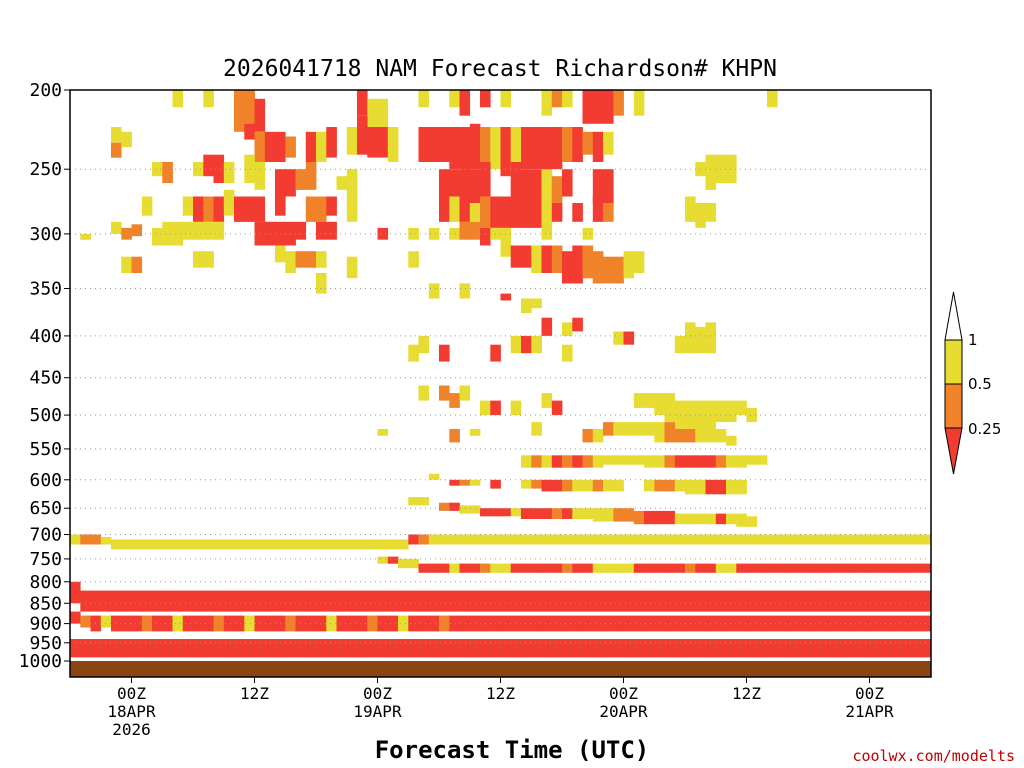  Describe the element at coordinates (973, 340) in the screenshot. I see `legend-label-1: 1` at that location.